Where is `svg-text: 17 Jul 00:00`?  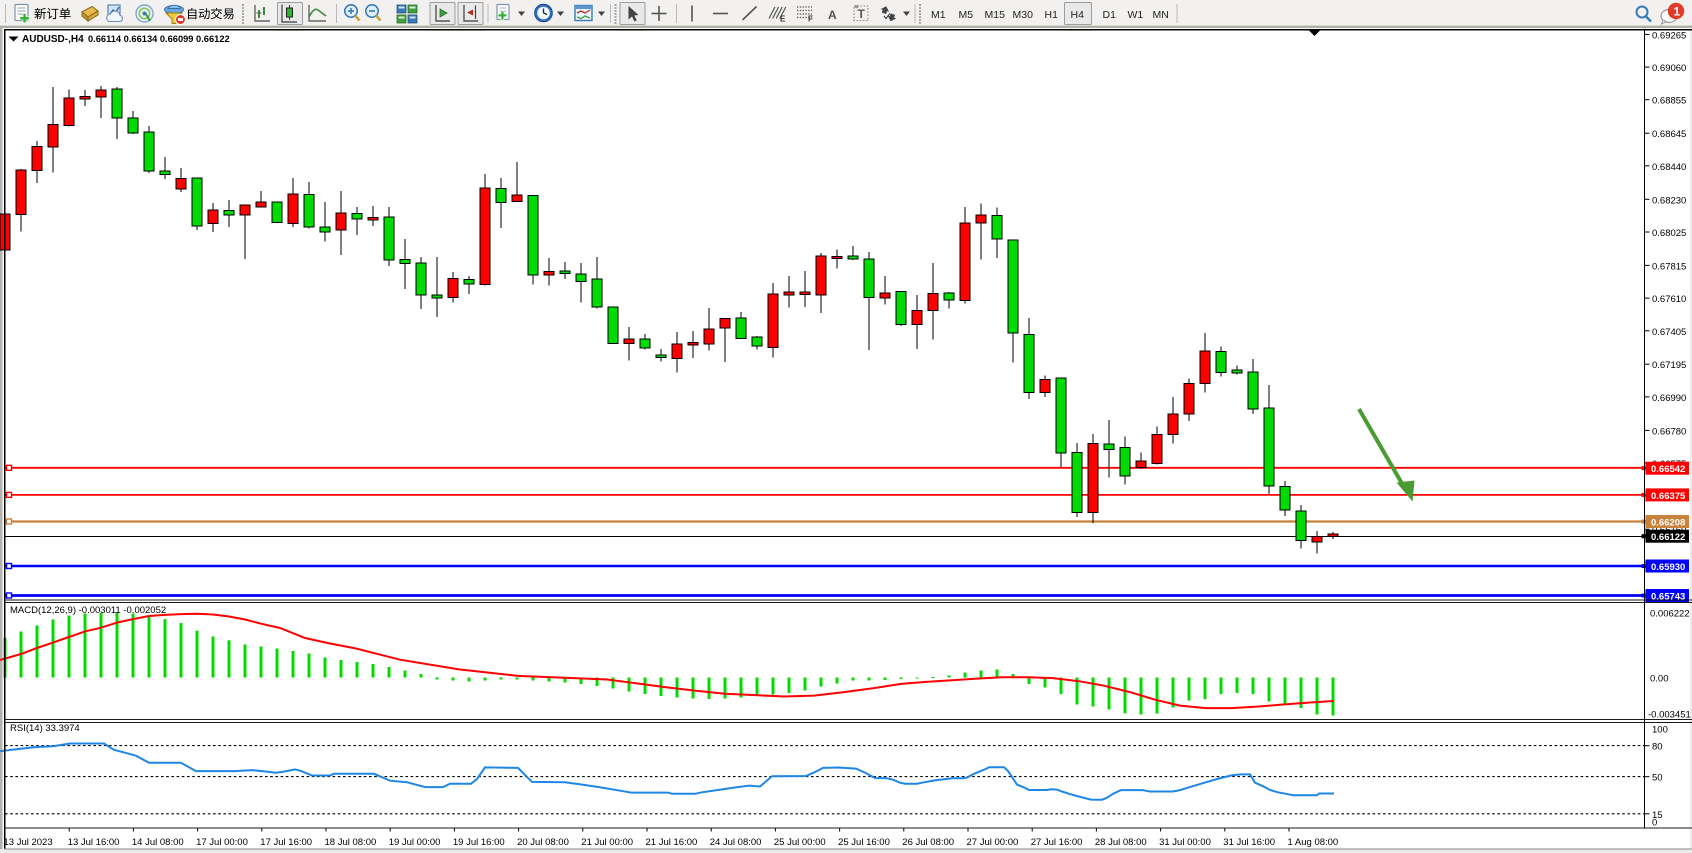 svg-text: 17 Jul 00:00 is located at coordinates (222, 842).